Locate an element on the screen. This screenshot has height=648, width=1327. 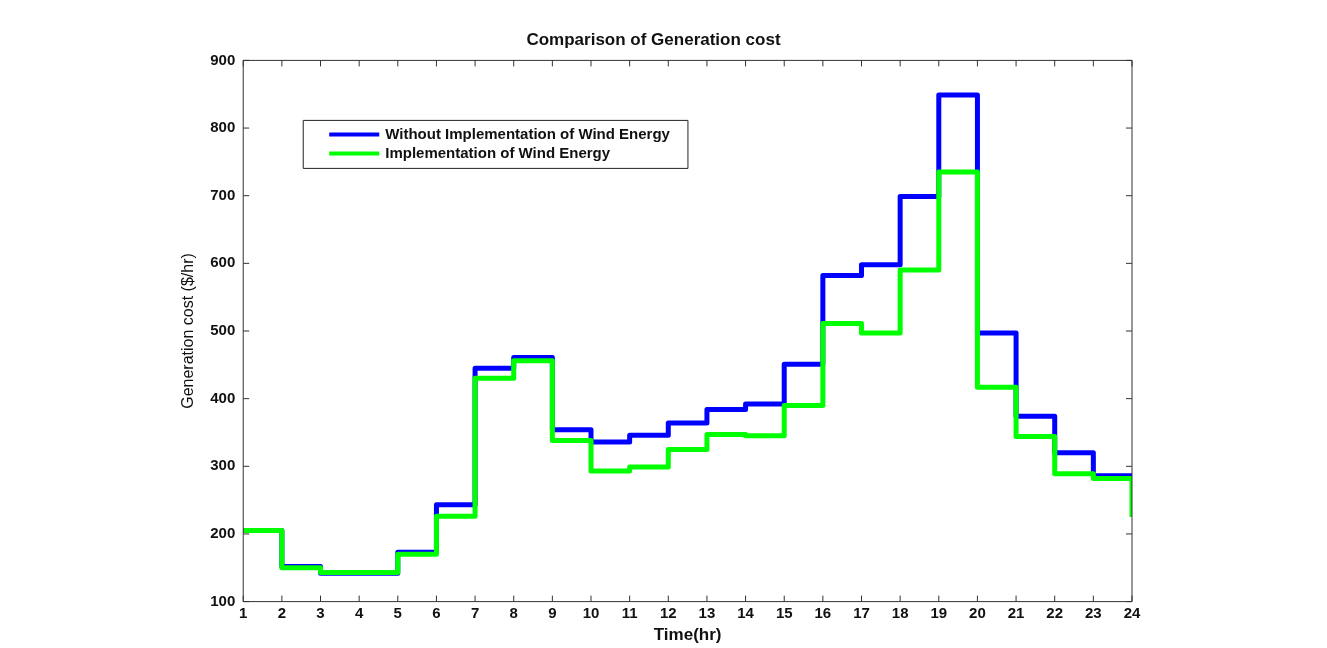
x-tick-label: 12 is located at coordinates (668, 612).